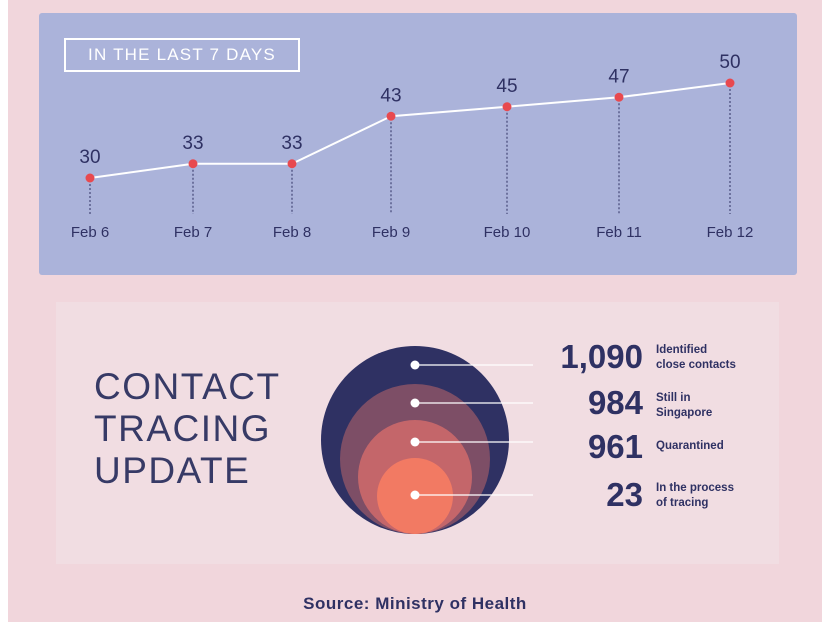 The width and height of the screenshot is (830, 622). I want to click on title-line-3: UPDATE, so click(172, 470).